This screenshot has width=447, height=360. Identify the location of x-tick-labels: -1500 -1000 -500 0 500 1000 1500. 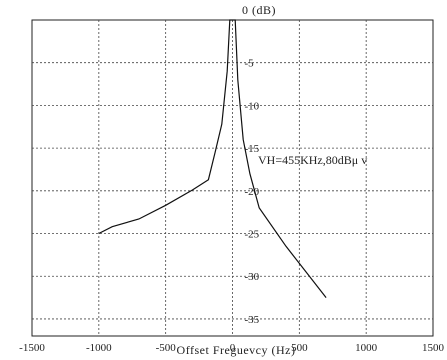
(231, 348).